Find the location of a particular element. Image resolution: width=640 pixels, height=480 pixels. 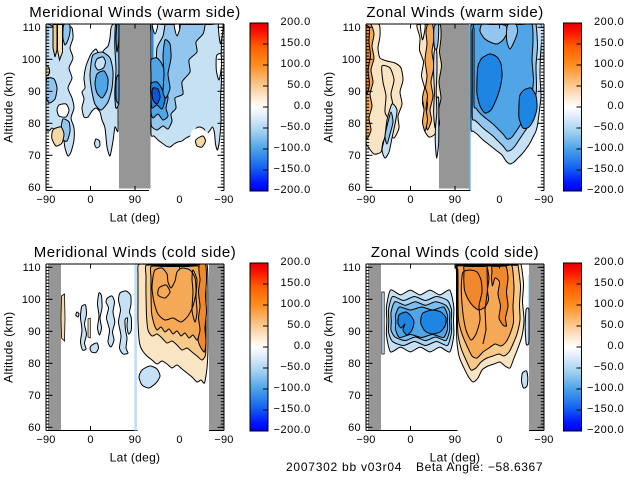

svg-text: Zonal Winds (cold side) is located at coordinates (455, 252).